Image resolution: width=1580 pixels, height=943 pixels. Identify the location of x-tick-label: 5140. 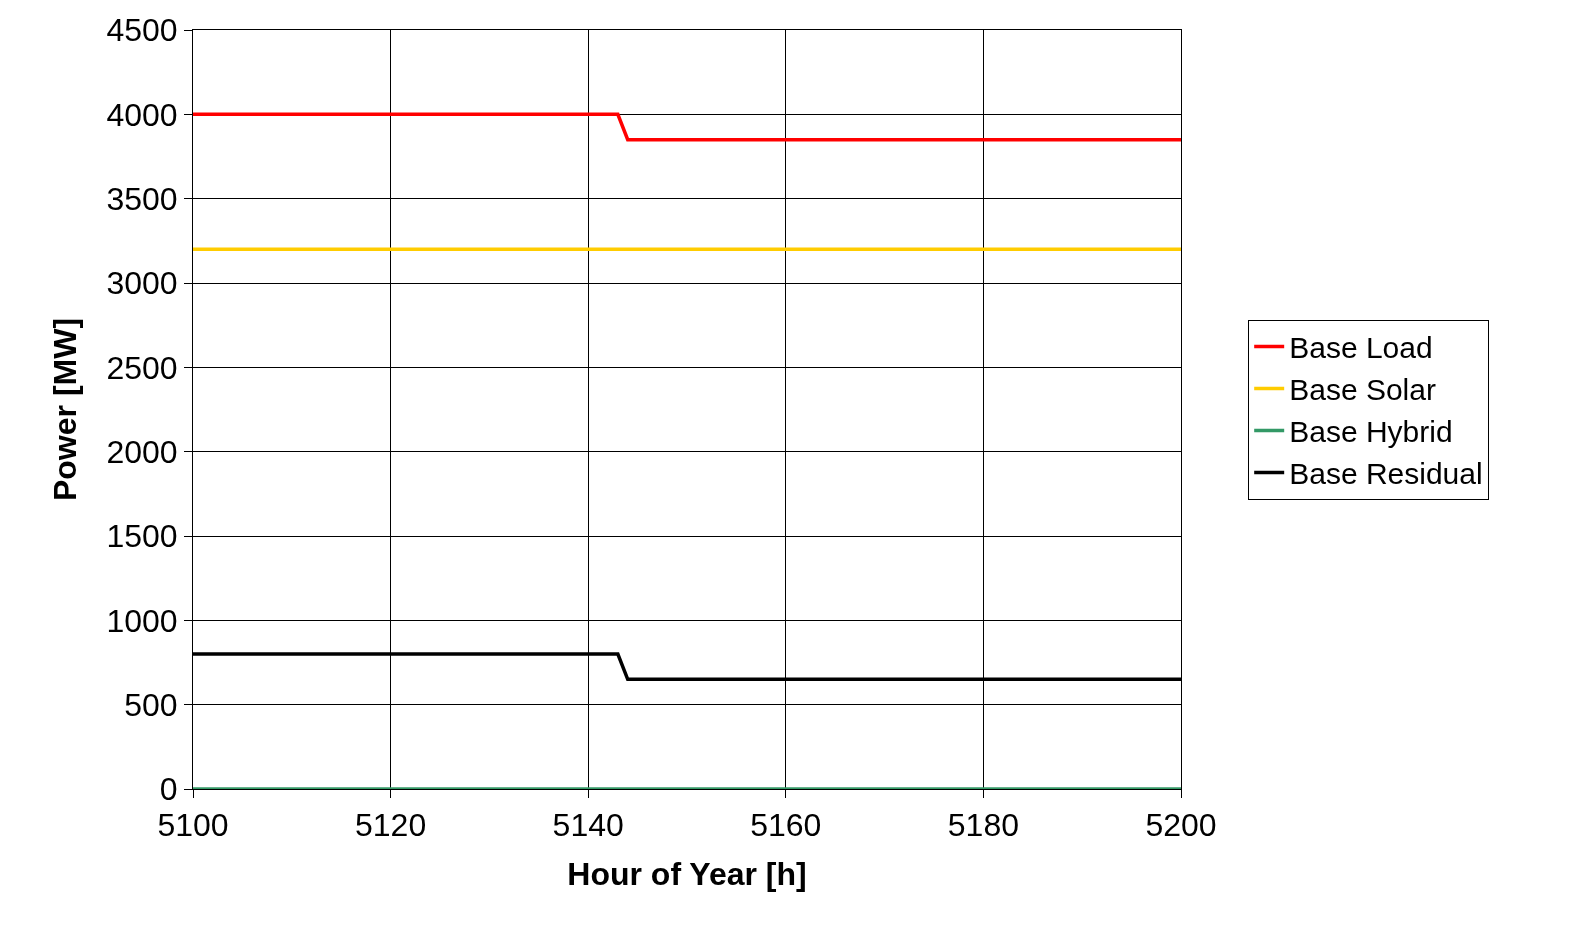
(588, 825).